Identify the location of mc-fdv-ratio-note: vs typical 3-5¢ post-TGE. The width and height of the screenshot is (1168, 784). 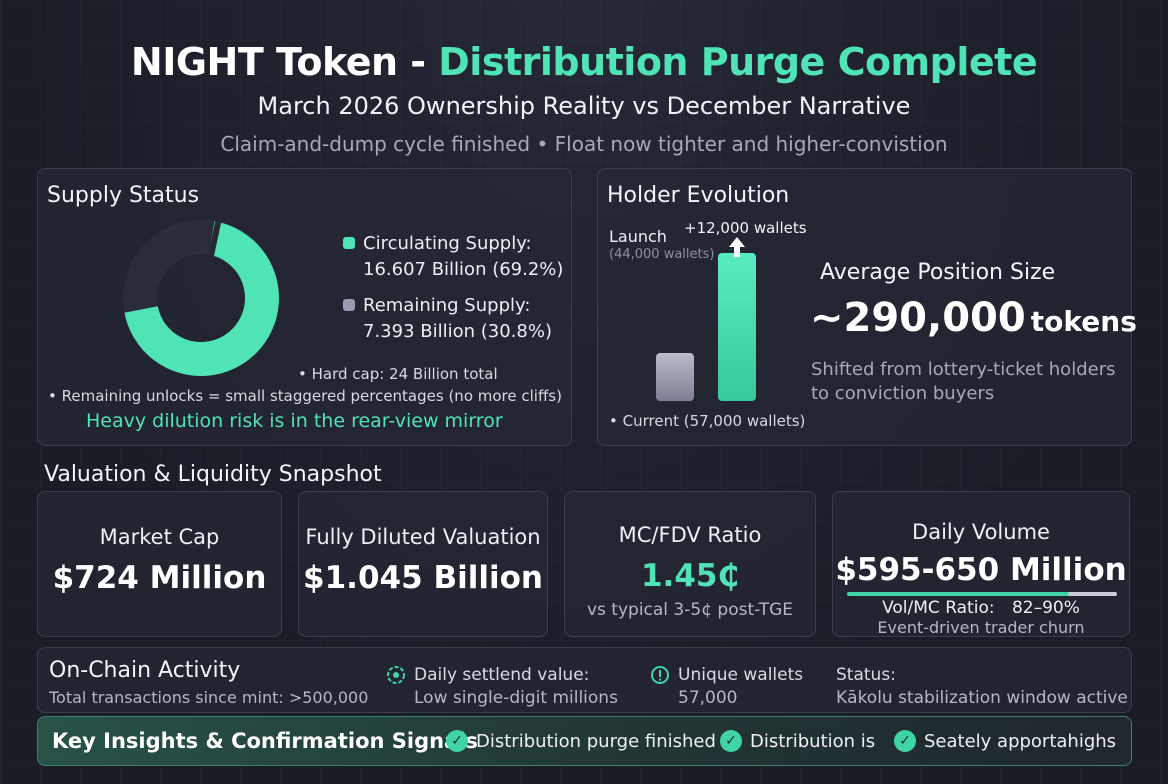
(690, 610).